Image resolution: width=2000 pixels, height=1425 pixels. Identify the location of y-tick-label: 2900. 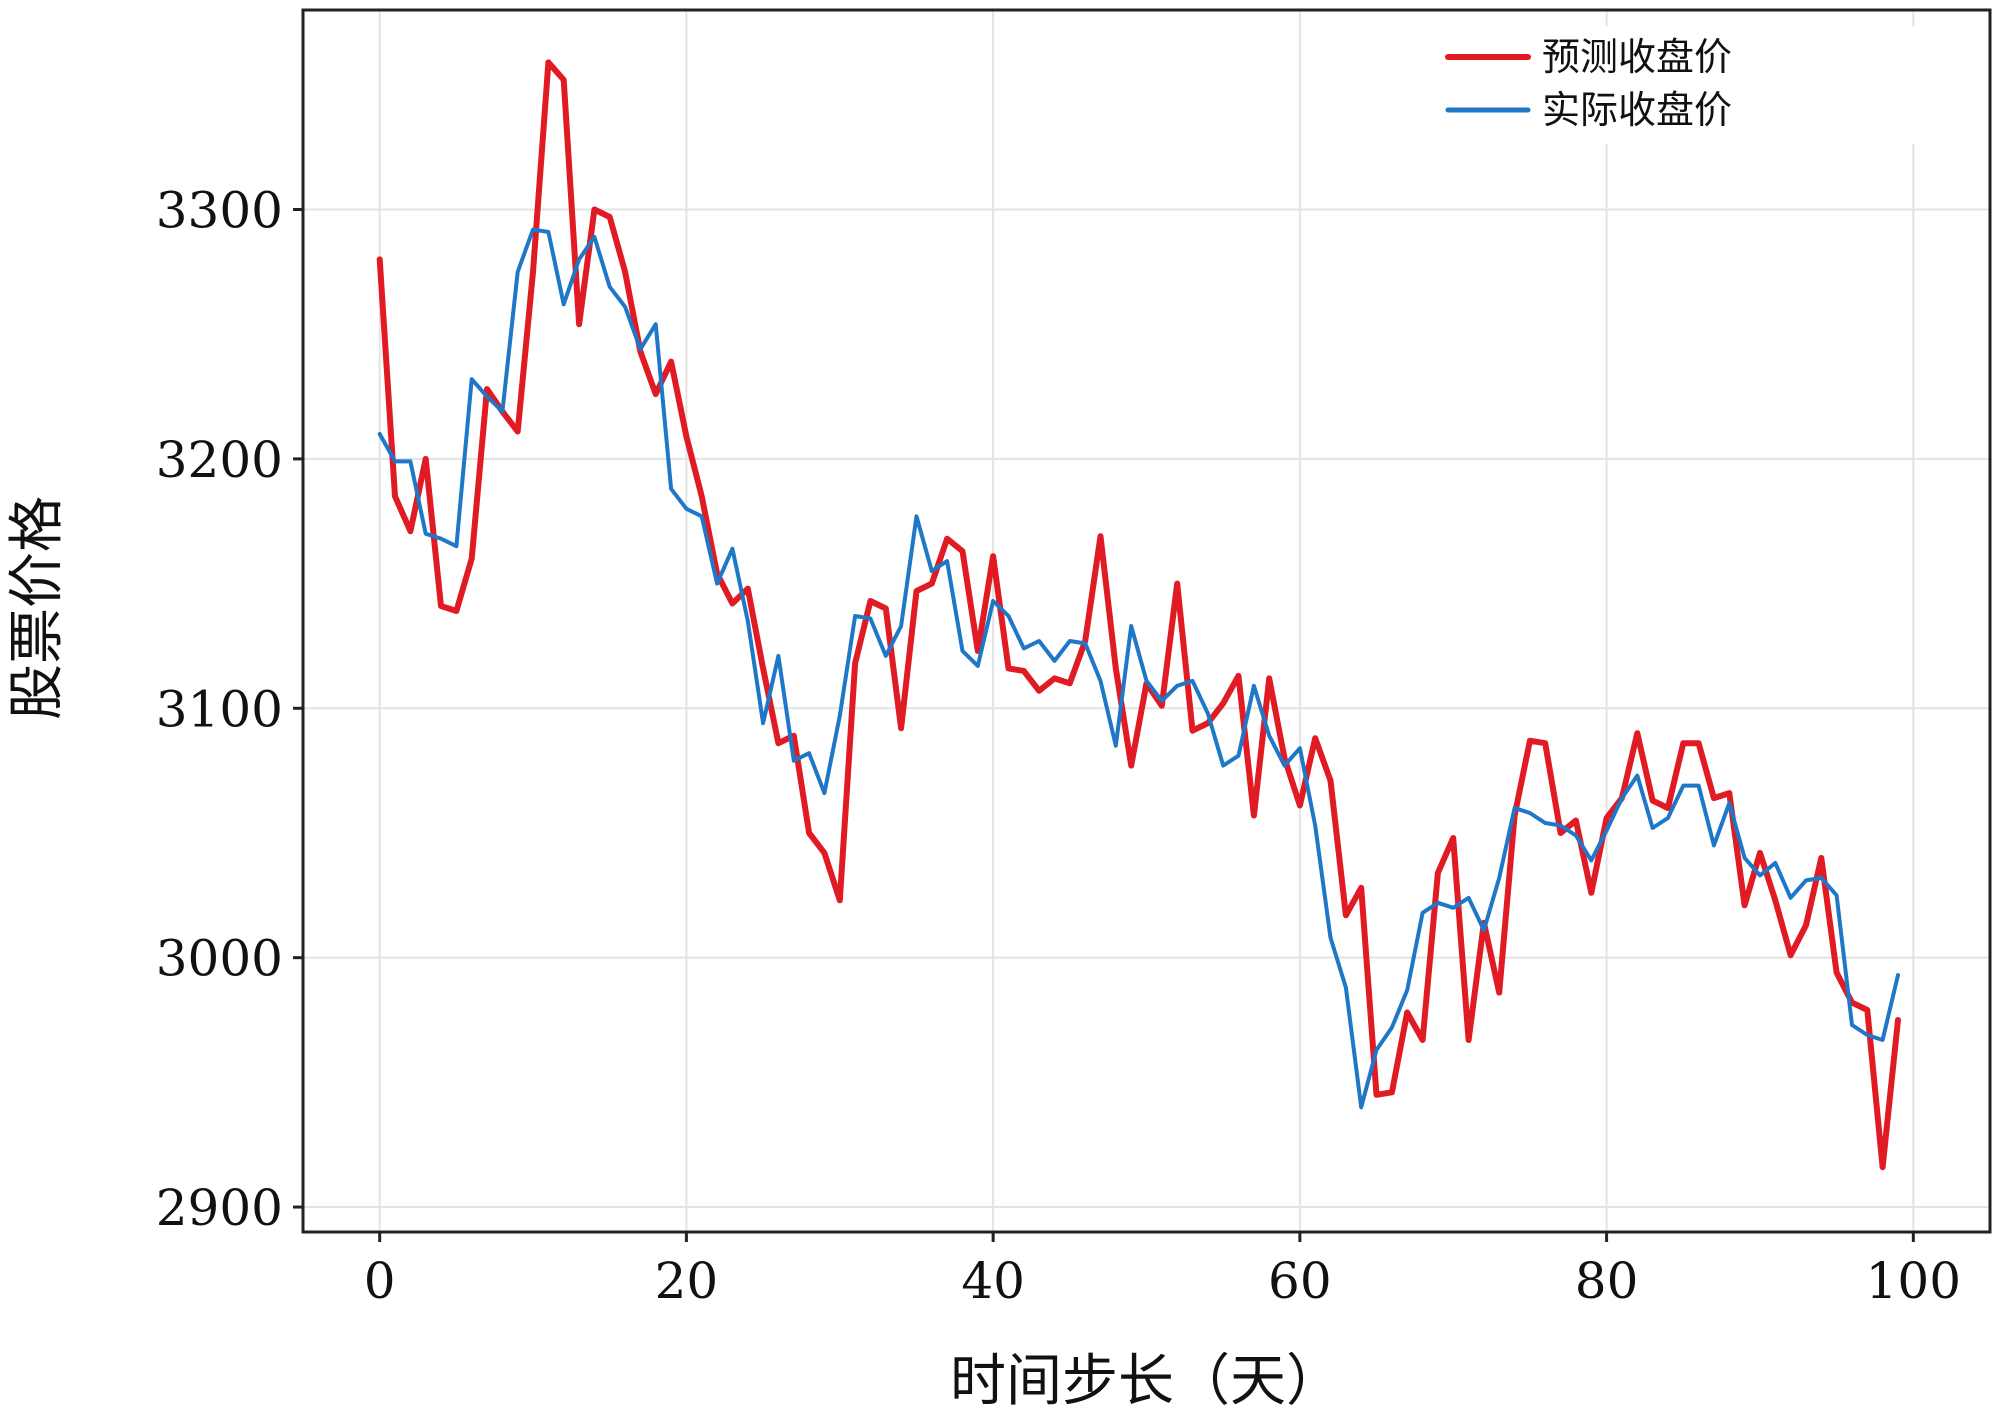
(219, 1208).